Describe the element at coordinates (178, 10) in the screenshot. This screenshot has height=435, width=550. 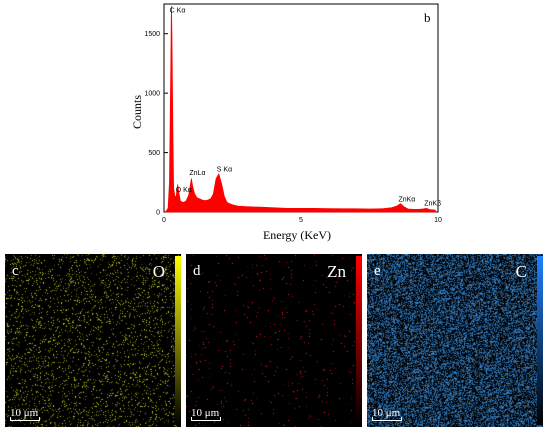
I see `peak-label: C Kα` at that location.